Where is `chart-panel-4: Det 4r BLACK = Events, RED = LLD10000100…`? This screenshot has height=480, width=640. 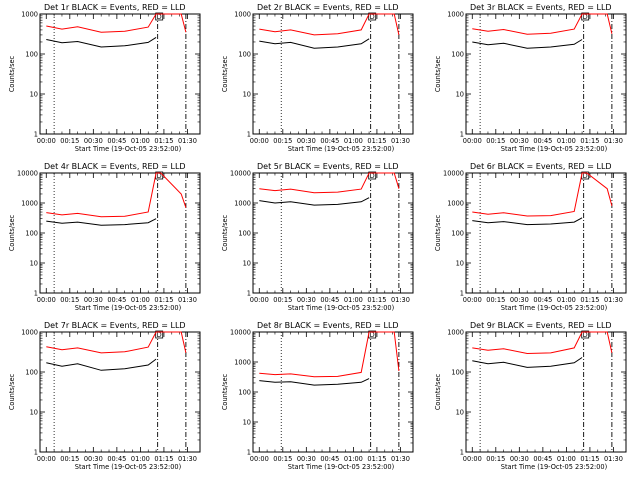 chart-panel-4: Det 4r BLACK = Events, RED = LLD10000100… is located at coordinates (104, 237).